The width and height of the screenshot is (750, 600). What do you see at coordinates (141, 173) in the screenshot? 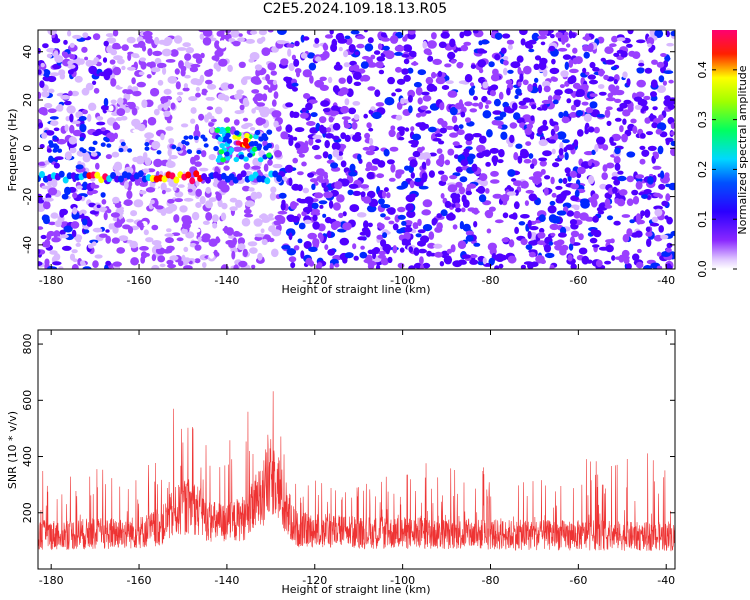
I see `band-cell` at bounding box center [141, 173].